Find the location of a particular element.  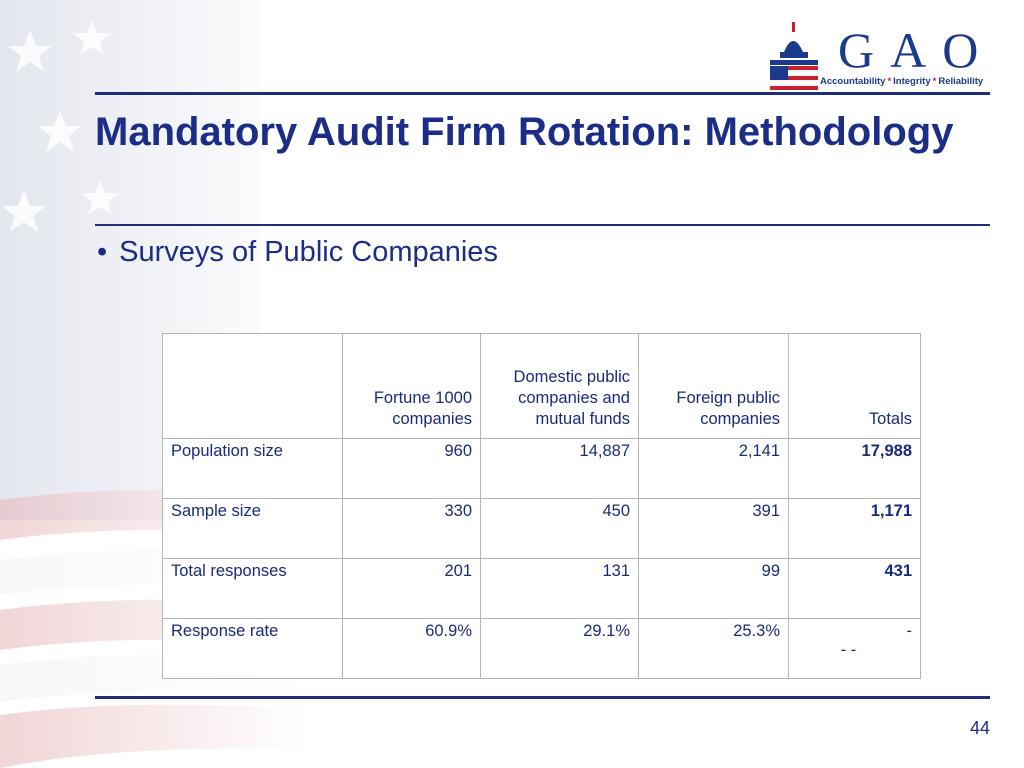

table-cell: 330 is located at coordinates (411, 528).